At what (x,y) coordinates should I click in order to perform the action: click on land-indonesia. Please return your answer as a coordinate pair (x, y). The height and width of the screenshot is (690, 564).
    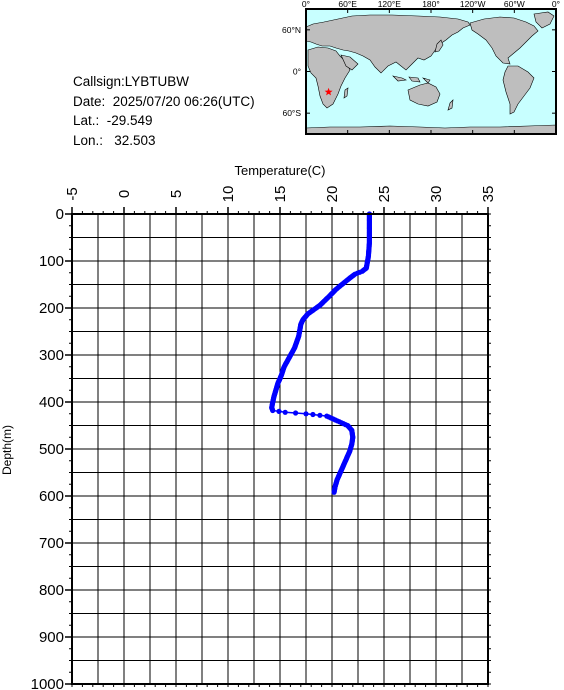
    Looking at the image, I should click on (411, 79).